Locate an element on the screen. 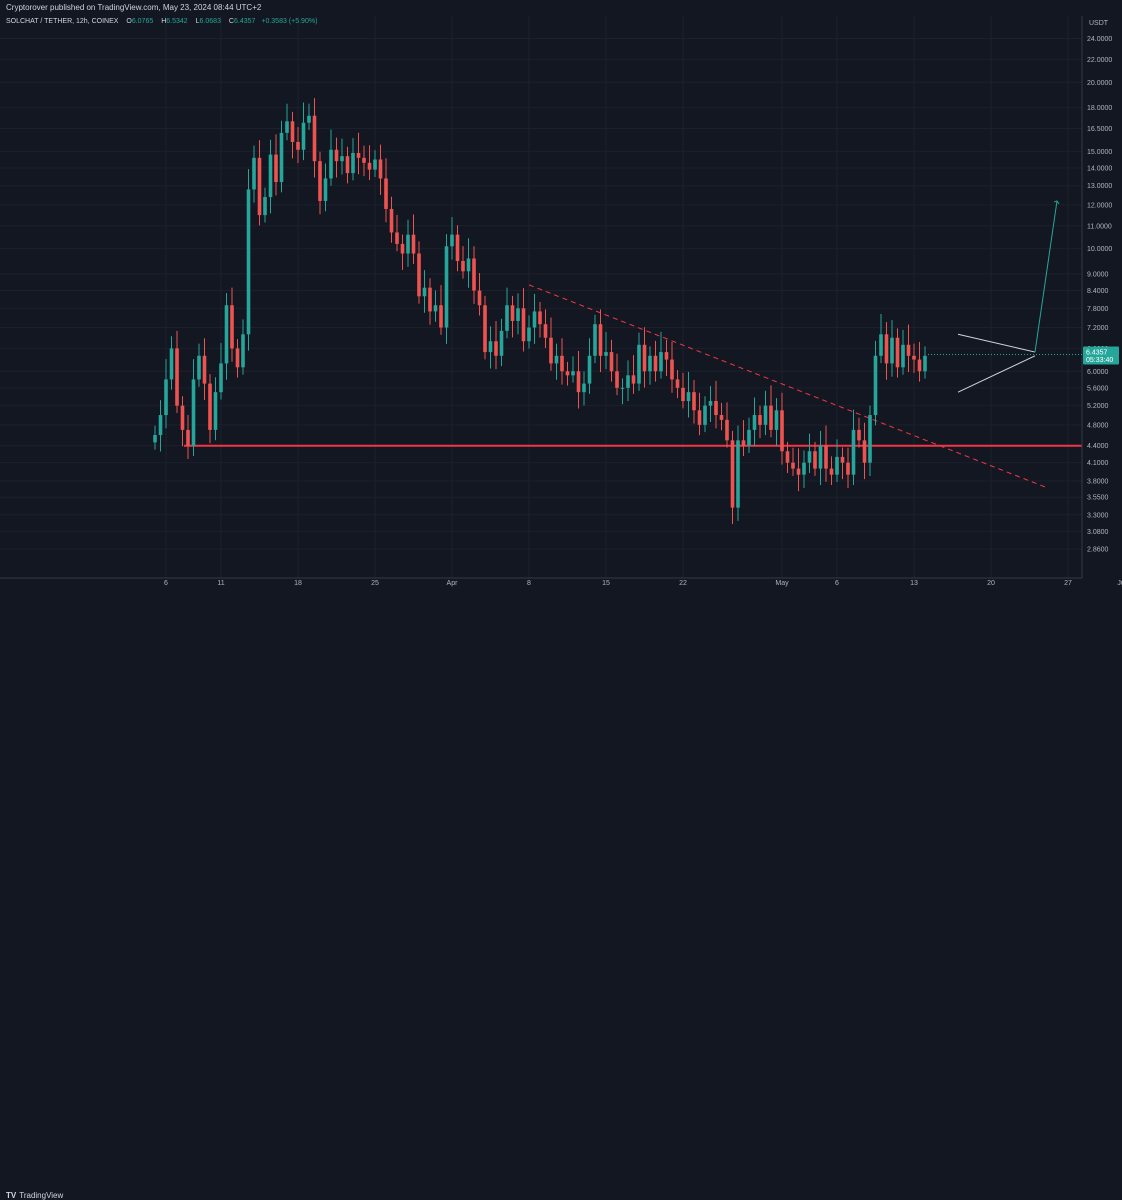 The height and width of the screenshot is (1200, 1122). tradingview-logo: TV TradingView is located at coordinates (34, 1195).